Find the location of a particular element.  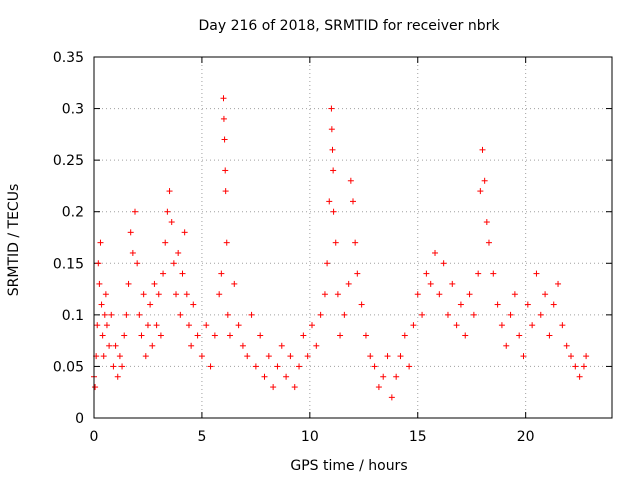

x-tick-label: 15 is located at coordinates (418, 437).